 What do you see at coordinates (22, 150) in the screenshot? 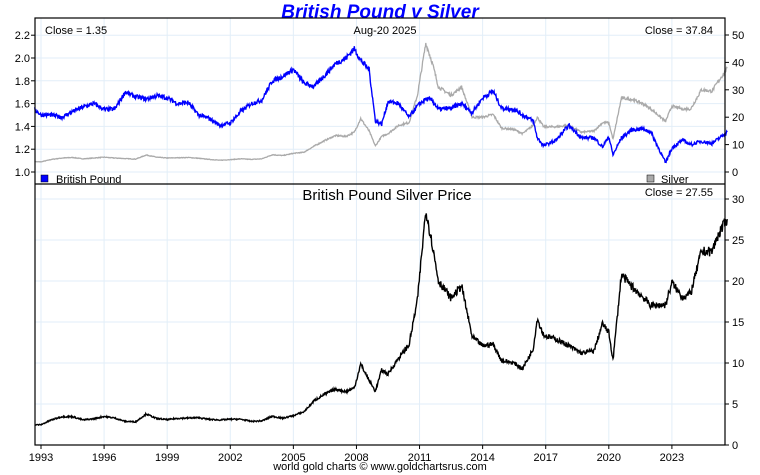
I see `left-axis-tick-label: 1.2` at bounding box center [22, 150].